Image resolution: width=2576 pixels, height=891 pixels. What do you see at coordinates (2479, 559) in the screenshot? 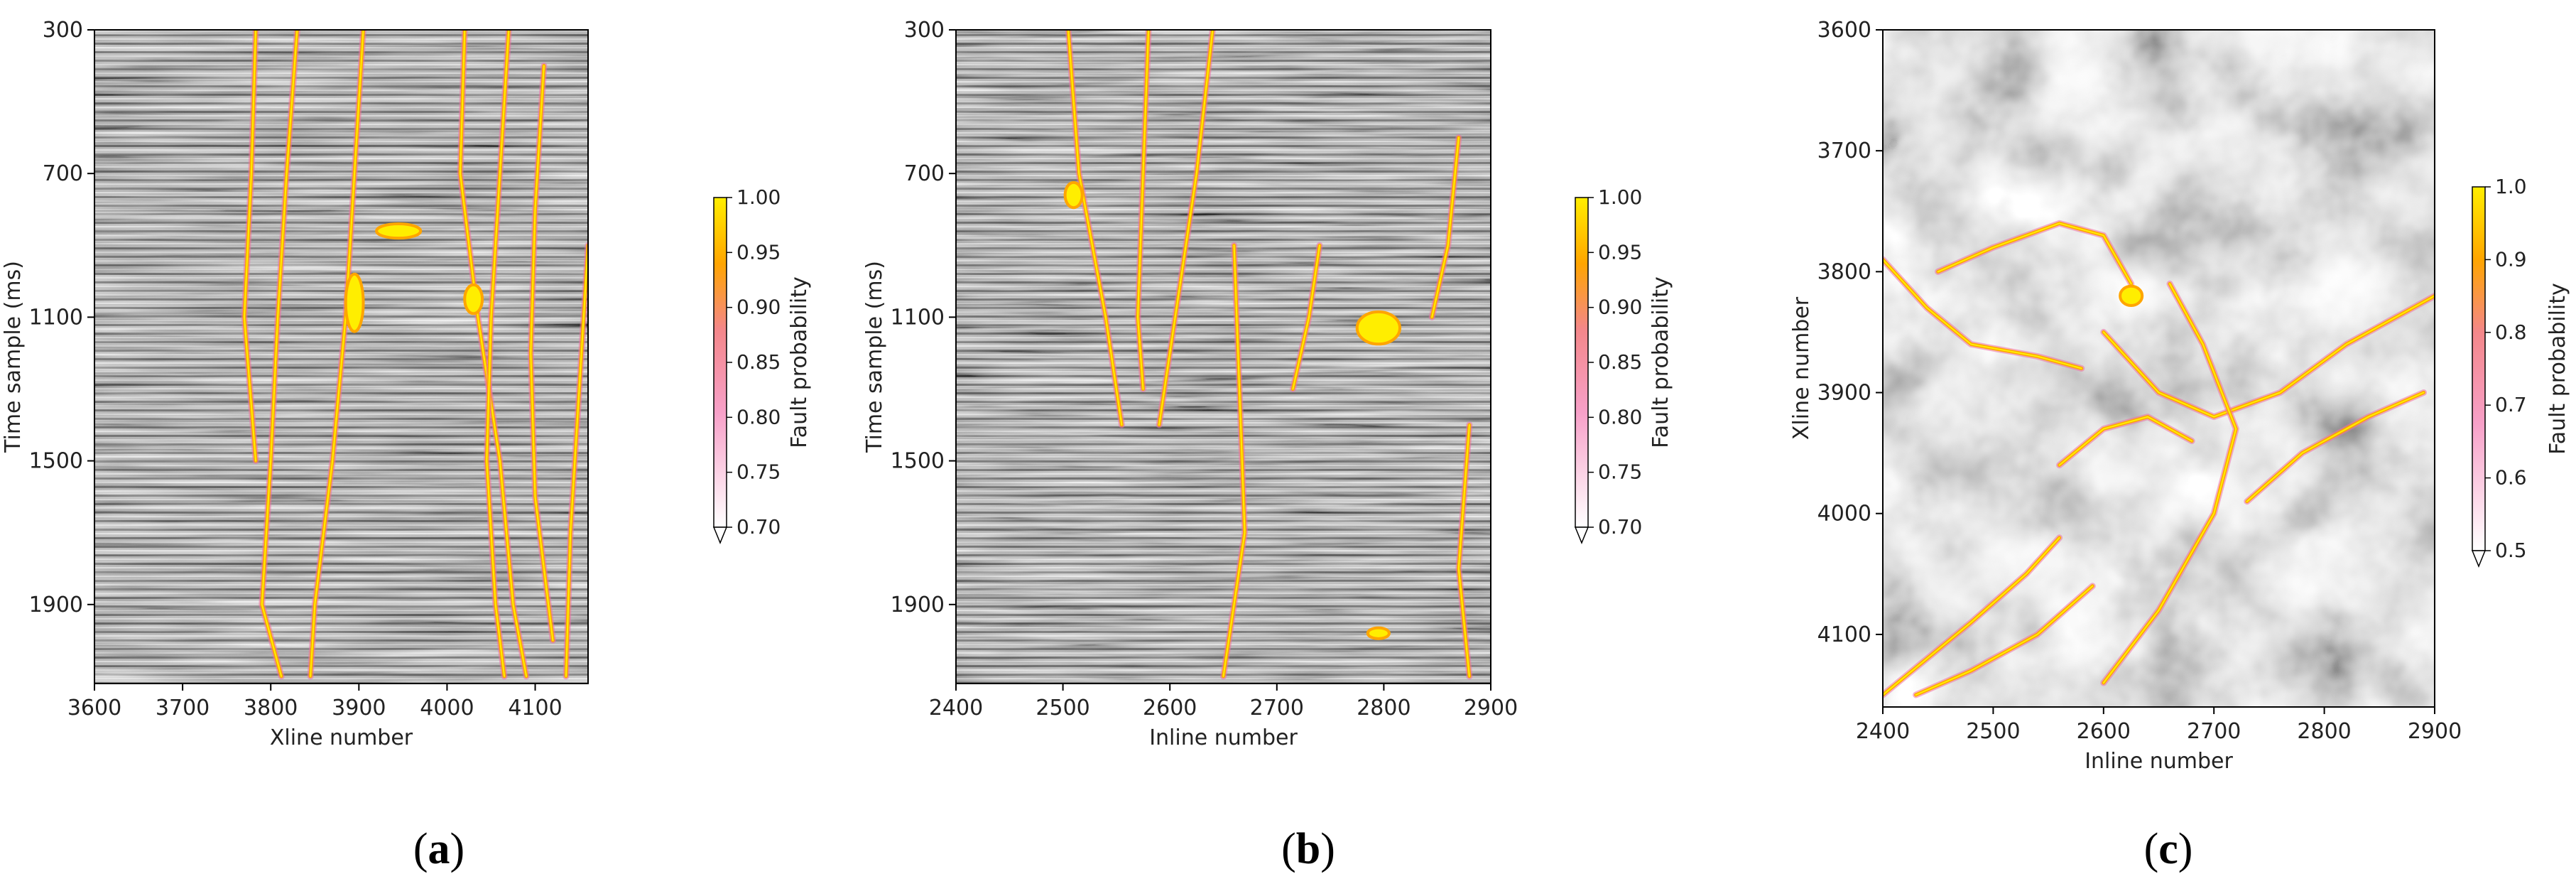
I see `colorbar-extend-c` at bounding box center [2479, 559].